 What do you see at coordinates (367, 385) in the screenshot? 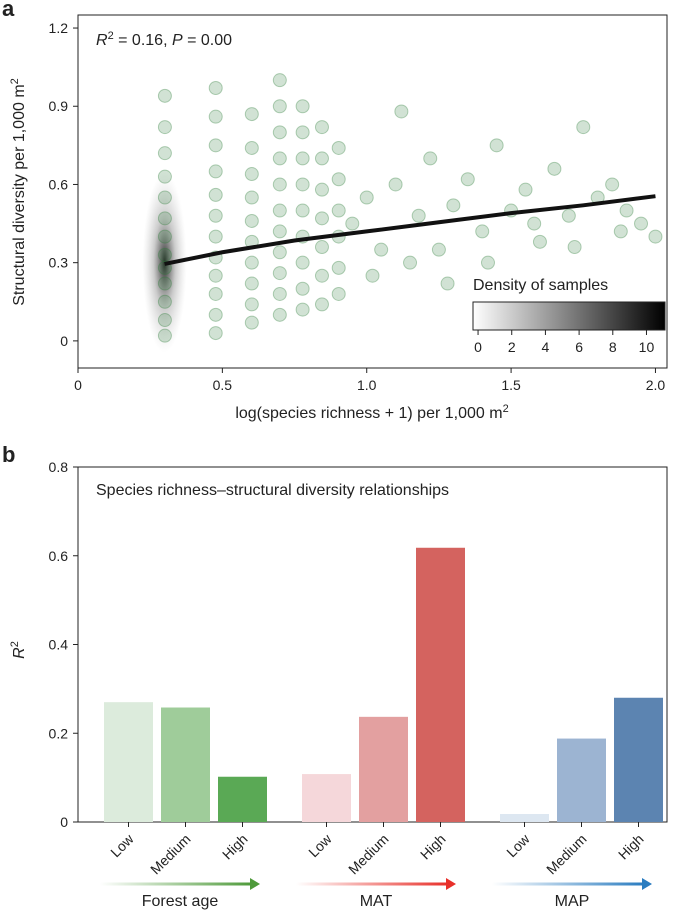
I see `x-tick-label: 1.0` at bounding box center [367, 385].